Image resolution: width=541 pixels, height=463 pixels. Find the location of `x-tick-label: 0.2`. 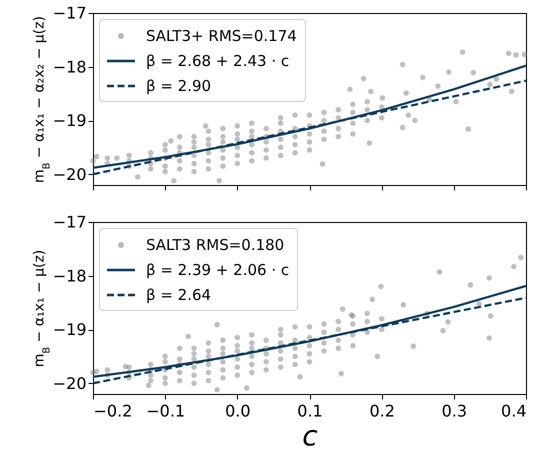

x-tick-label: 0.2 is located at coordinates (382, 411).